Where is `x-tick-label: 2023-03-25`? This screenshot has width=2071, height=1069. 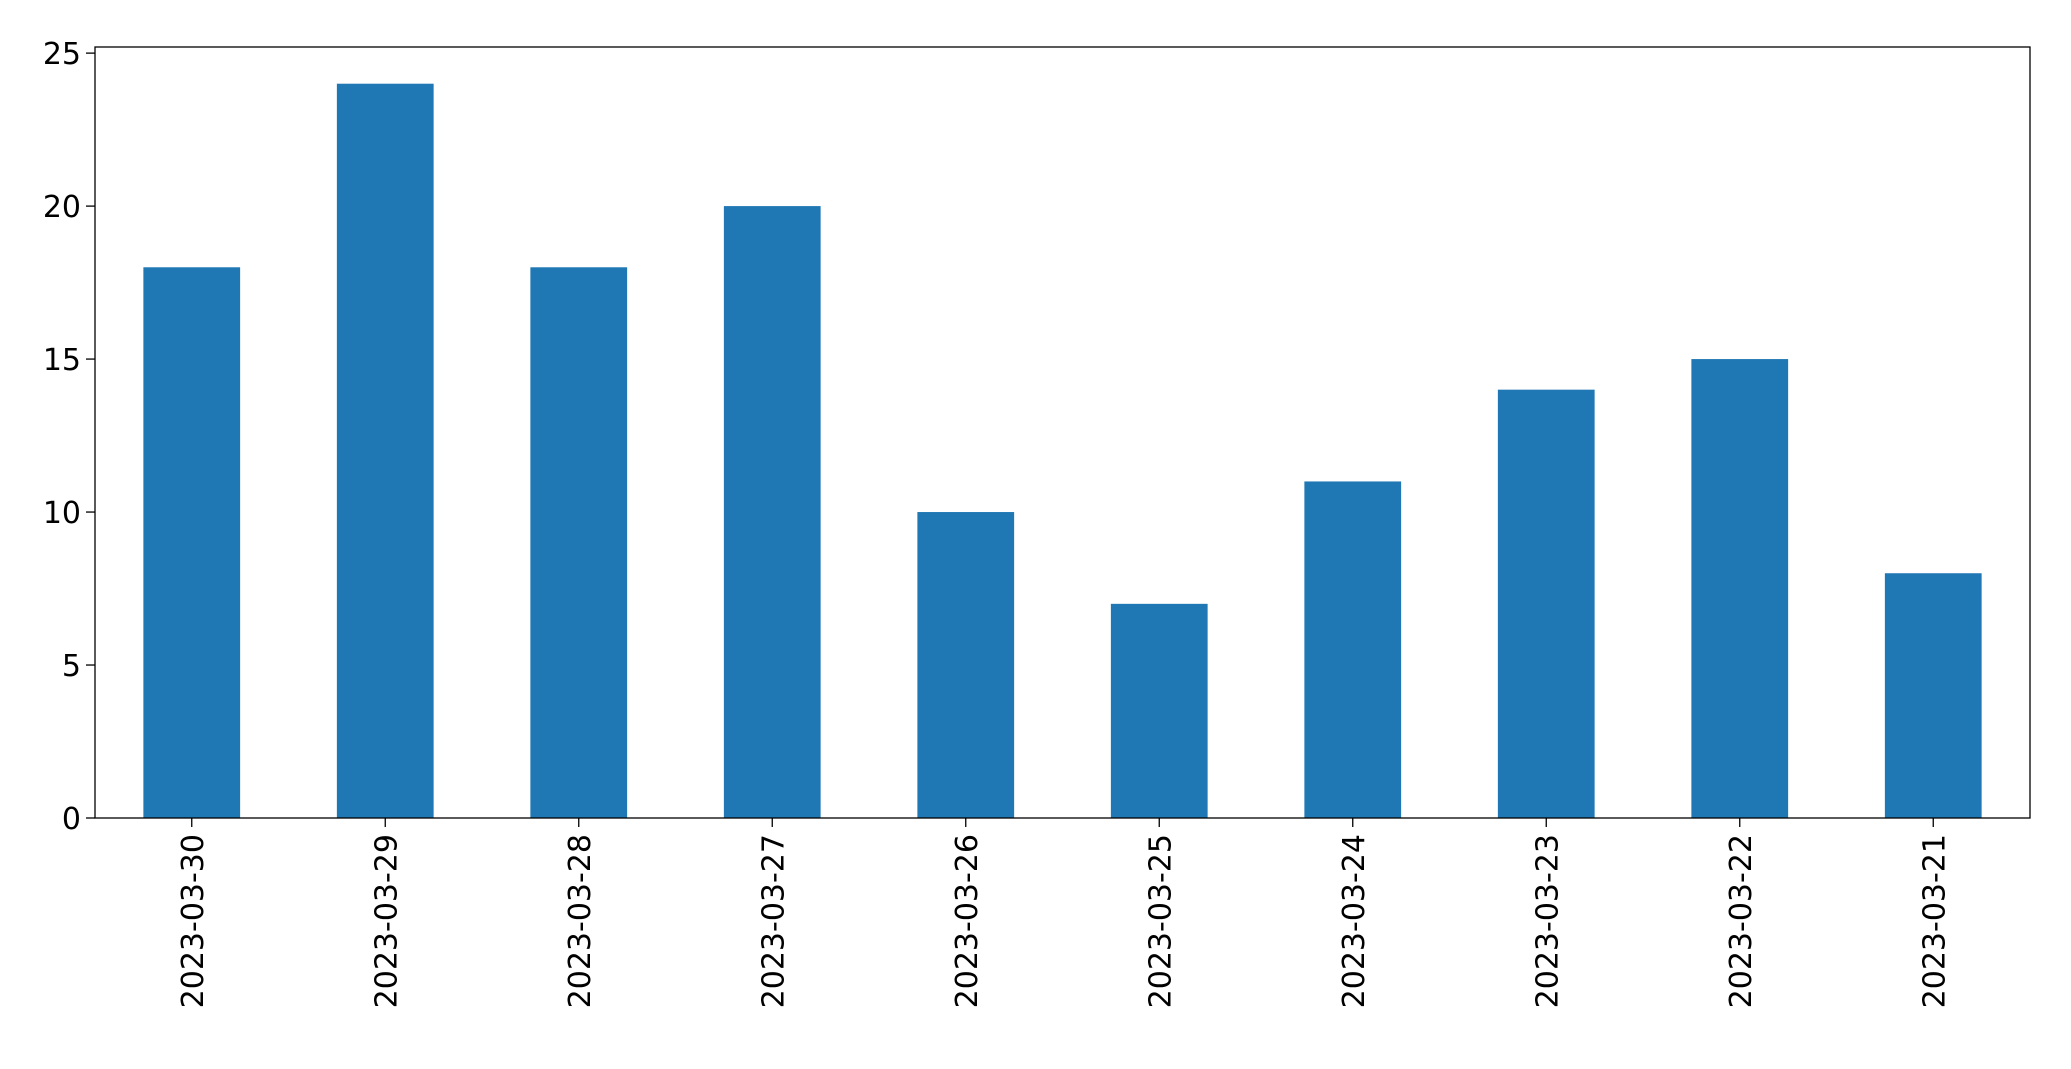
x-tick-label: 2023-03-25 is located at coordinates (1160, 921).